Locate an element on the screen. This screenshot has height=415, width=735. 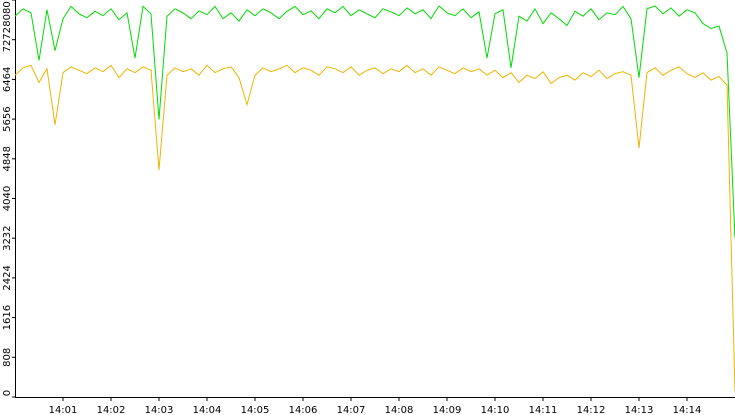
x-tick-label: 14:09 is located at coordinates (447, 410).